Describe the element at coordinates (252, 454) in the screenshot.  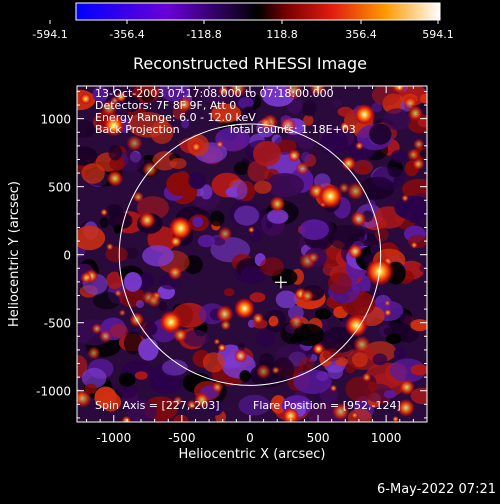
I see `x-axis-label: Heliocentric X (arcsec)` at that location.